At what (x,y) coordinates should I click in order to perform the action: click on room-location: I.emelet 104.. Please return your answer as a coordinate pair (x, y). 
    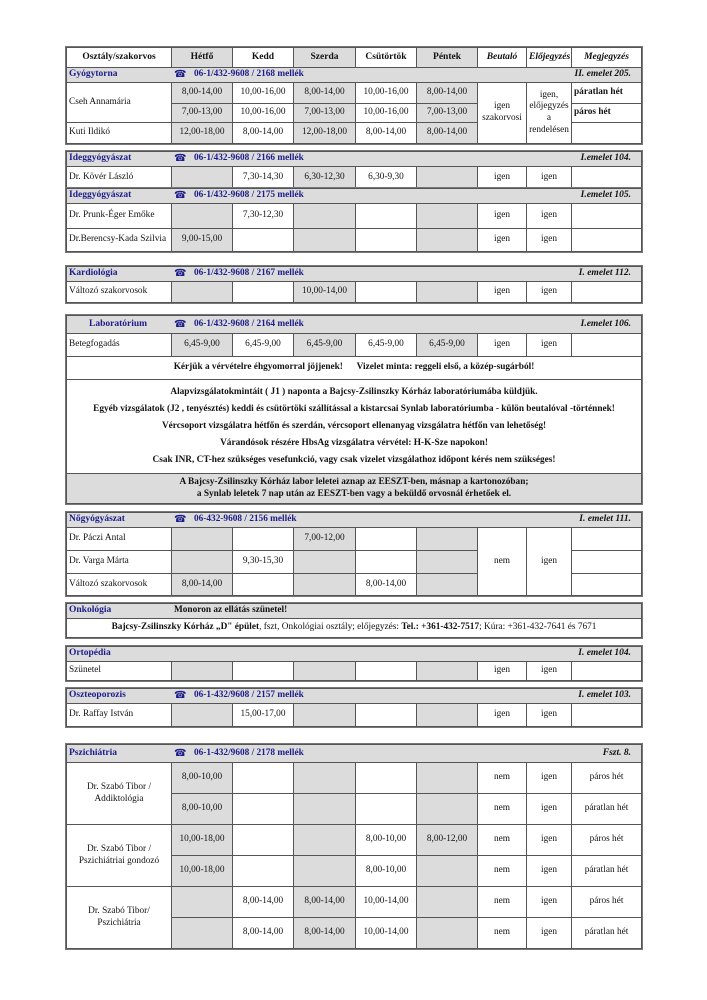
    Looking at the image, I should click on (606, 158).